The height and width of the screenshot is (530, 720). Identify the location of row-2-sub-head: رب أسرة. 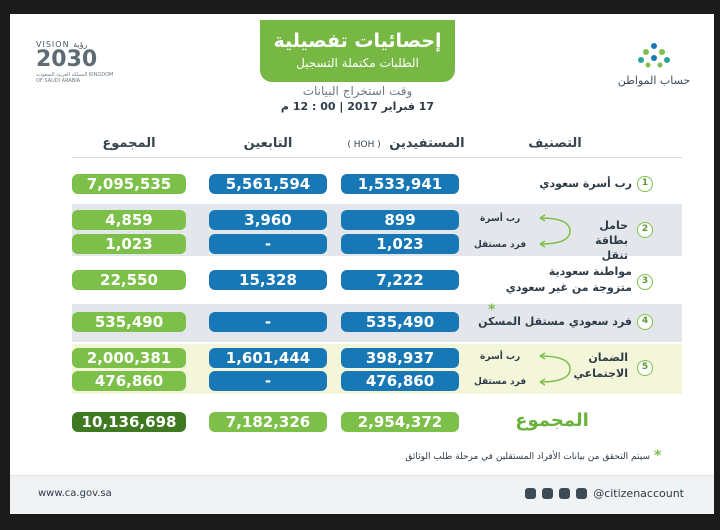
(500, 219).